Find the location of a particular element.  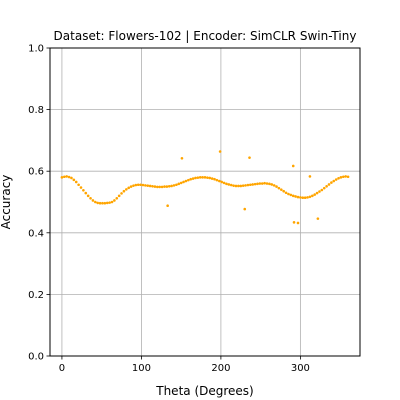

y-tick-label: 1.0 is located at coordinates (36, 49).